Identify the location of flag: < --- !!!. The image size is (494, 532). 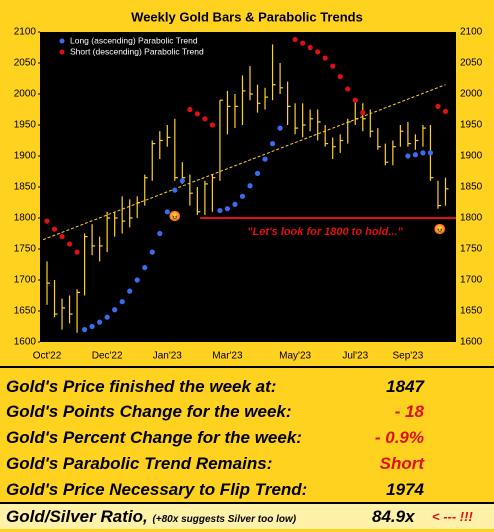
(452, 516).